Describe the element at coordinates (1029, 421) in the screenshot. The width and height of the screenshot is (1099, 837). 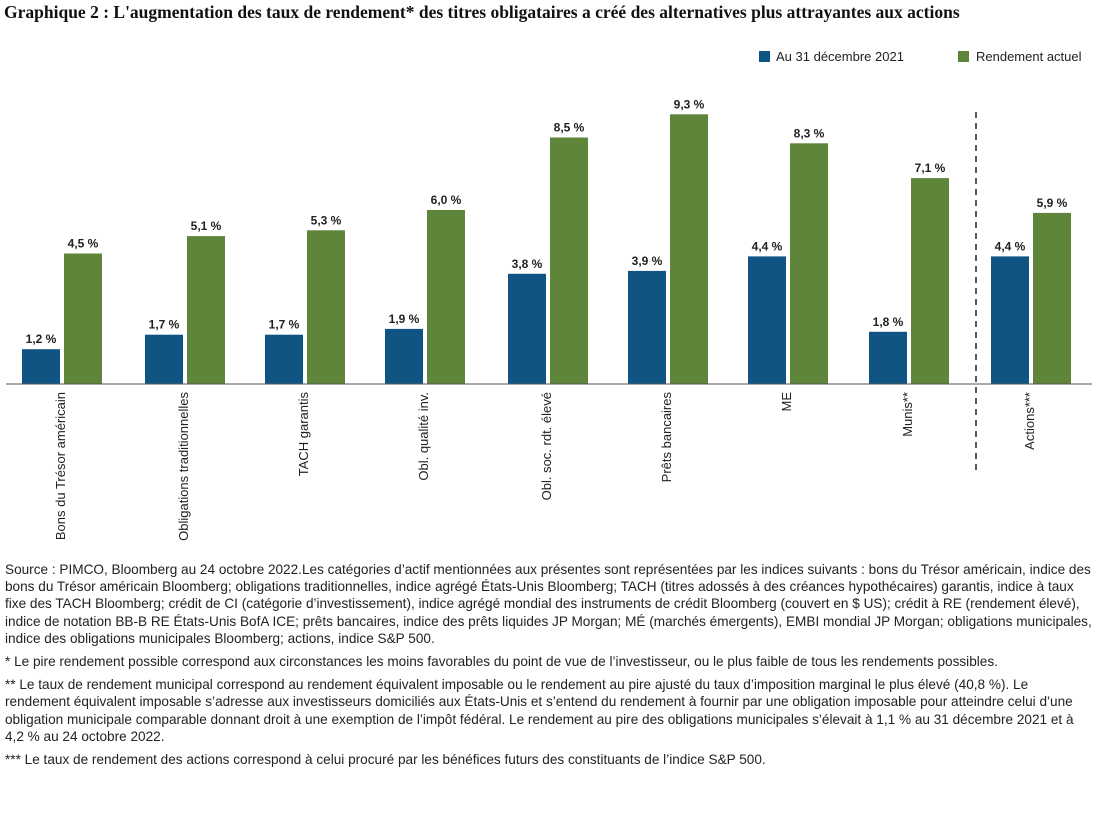
I see `category-label-8: Actions***` at that location.